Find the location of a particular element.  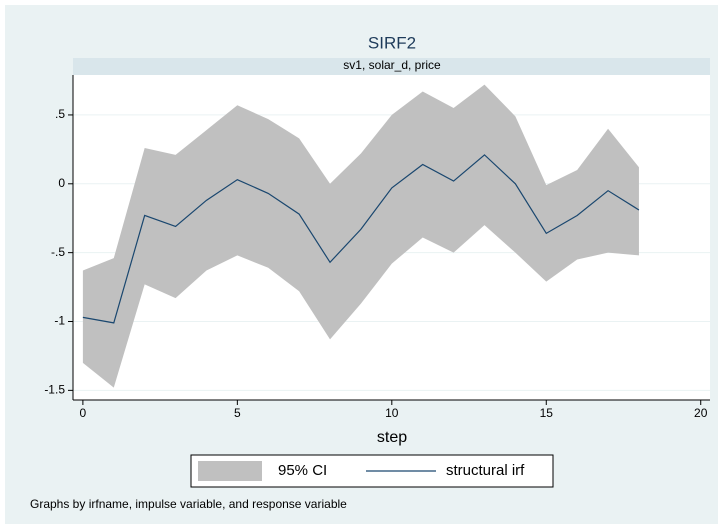

x-tick-label: 15 is located at coordinates (547, 413).